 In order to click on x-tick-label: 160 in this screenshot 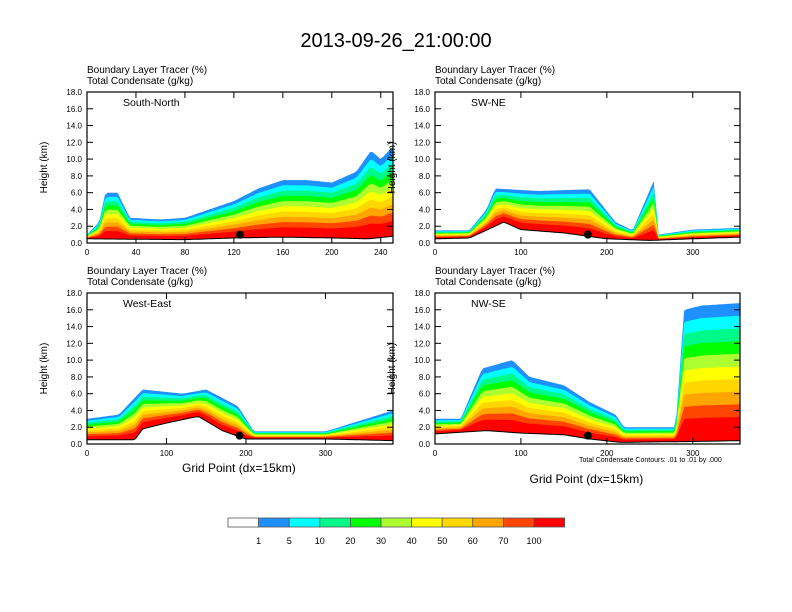, I will do `click(283, 252)`.